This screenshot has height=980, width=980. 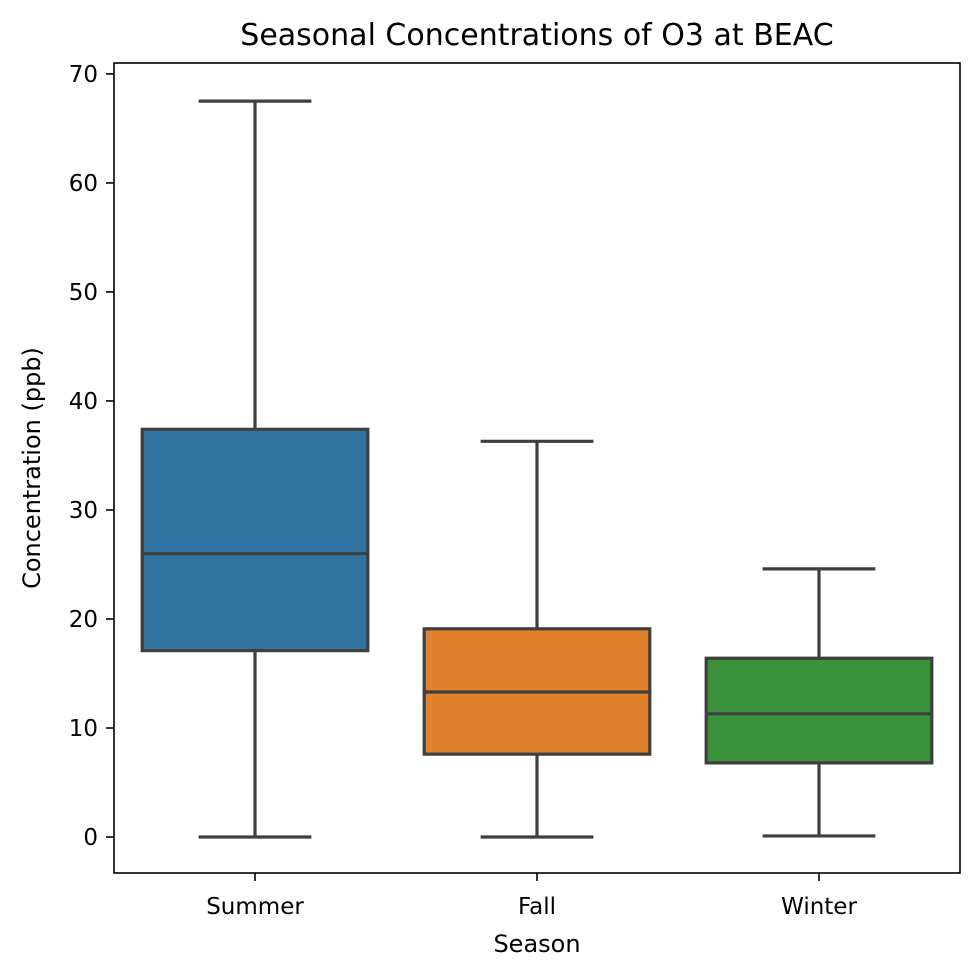 What do you see at coordinates (537, 639) in the screenshot?
I see `box-fall` at bounding box center [537, 639].